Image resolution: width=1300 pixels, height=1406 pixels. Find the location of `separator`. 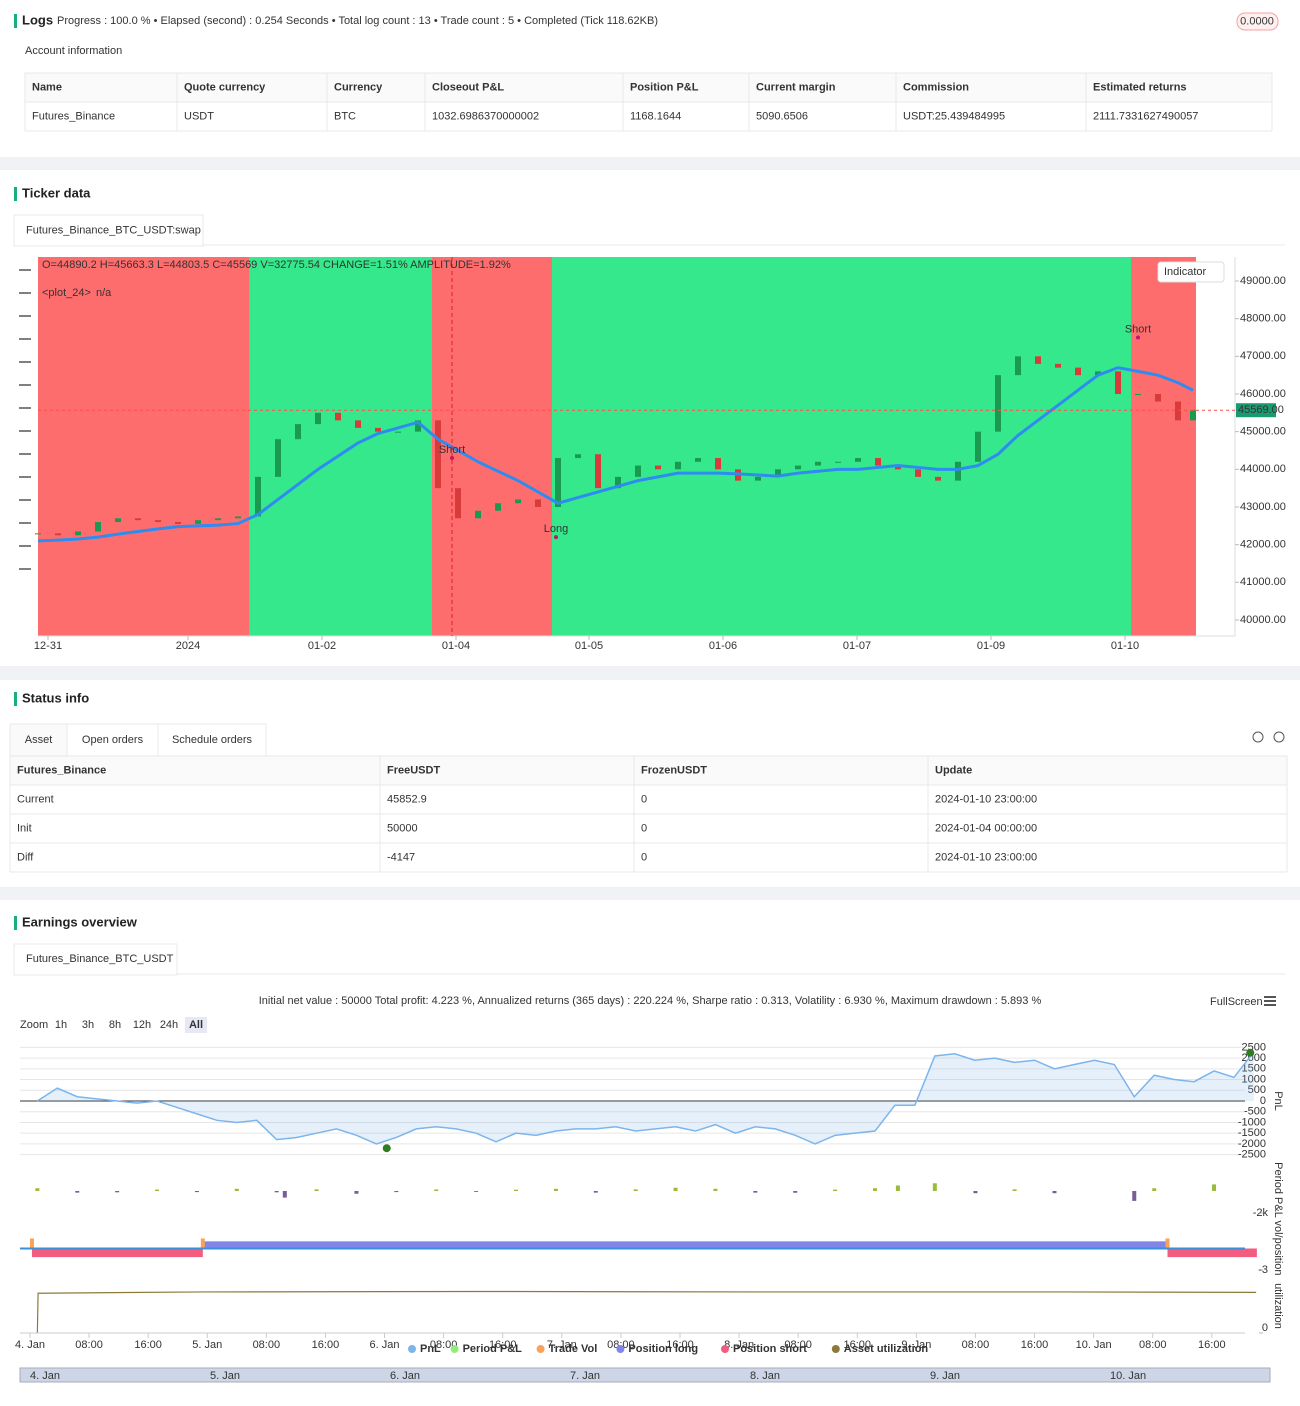

separator is located at coordinates (650, 163).